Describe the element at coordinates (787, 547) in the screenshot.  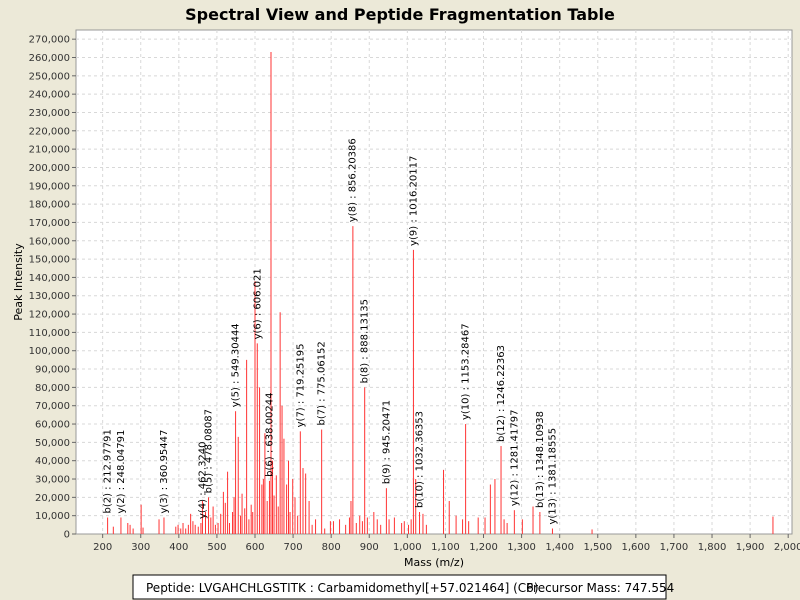
I see `x-tick-label: 2,000` at that location.